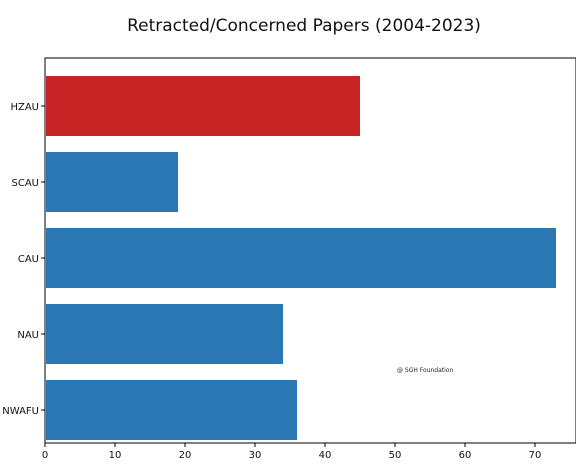 This screenshot has height=468, width=576. I want to click on y-tick-label-nwafu: NWAFU, so click(20, 411).